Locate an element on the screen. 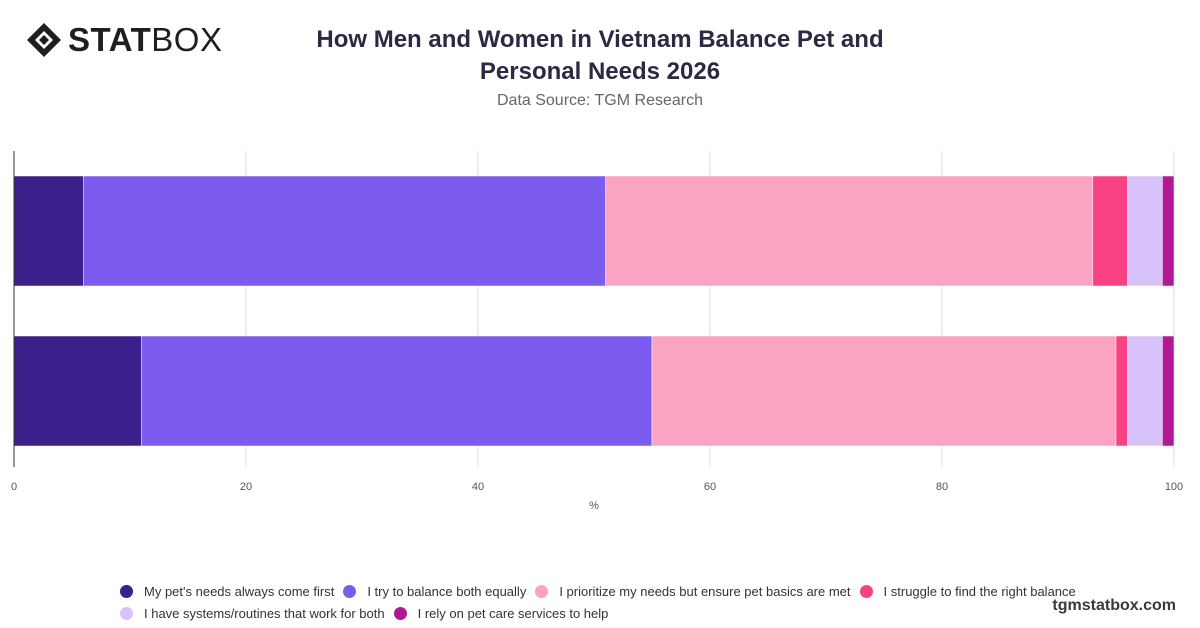 Image resolution: width=1200 pixels, height=628 pixels. diamond-logo-icon is located at coordinates (44, 40).